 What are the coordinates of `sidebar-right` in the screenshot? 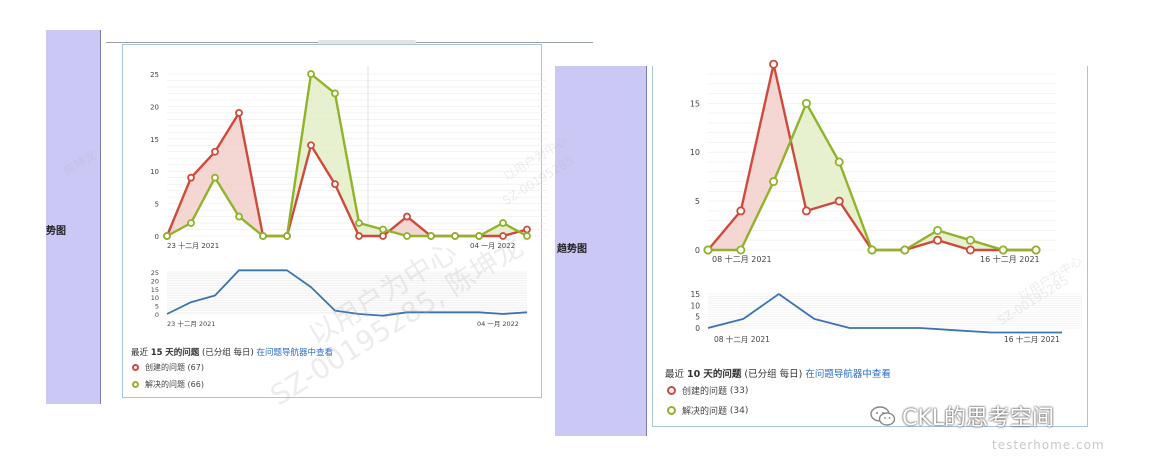 It's located at (601, 251).